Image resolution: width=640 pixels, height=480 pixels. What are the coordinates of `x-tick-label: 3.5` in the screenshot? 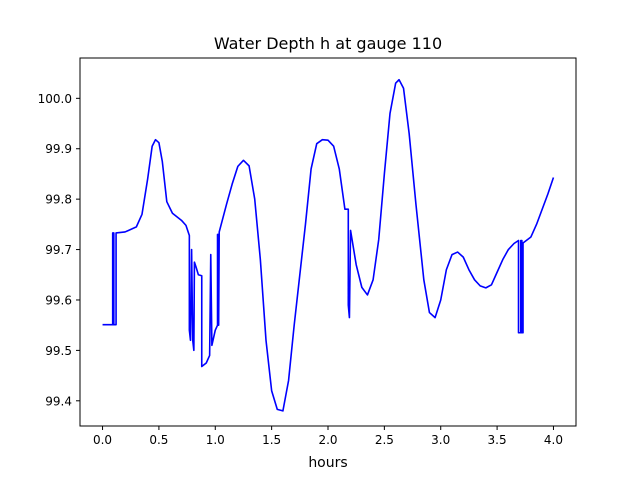 It's located at (497, 440).